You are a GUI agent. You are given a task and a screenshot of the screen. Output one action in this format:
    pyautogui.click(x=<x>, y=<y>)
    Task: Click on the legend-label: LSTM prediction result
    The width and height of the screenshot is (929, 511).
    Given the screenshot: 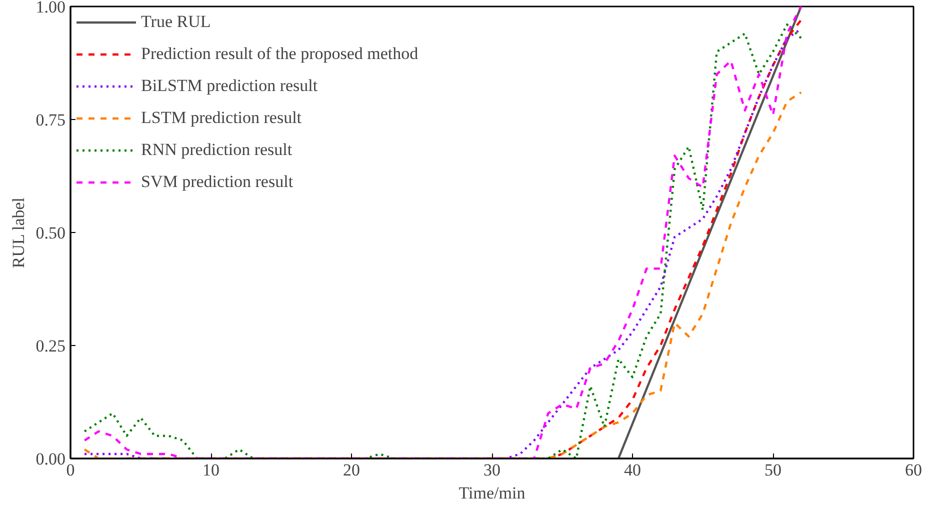 What is the action you would take?
    pyautogui.click(x=221, y=118)
    